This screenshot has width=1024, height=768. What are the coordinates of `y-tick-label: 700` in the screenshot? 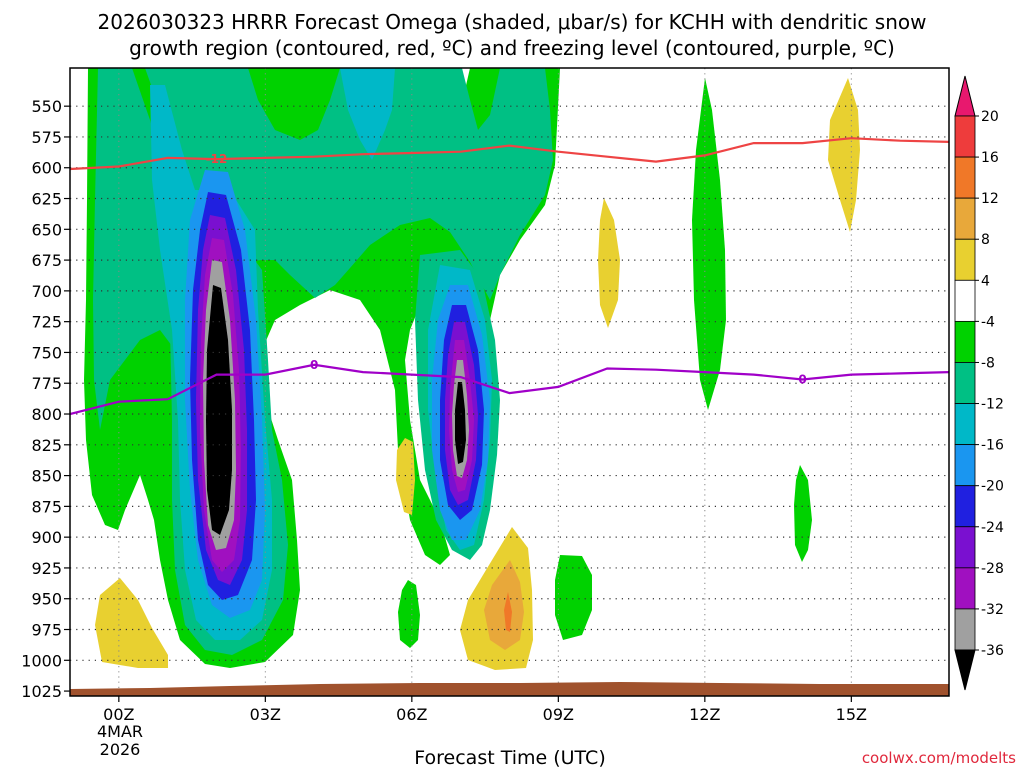 It's located at (46, 291).